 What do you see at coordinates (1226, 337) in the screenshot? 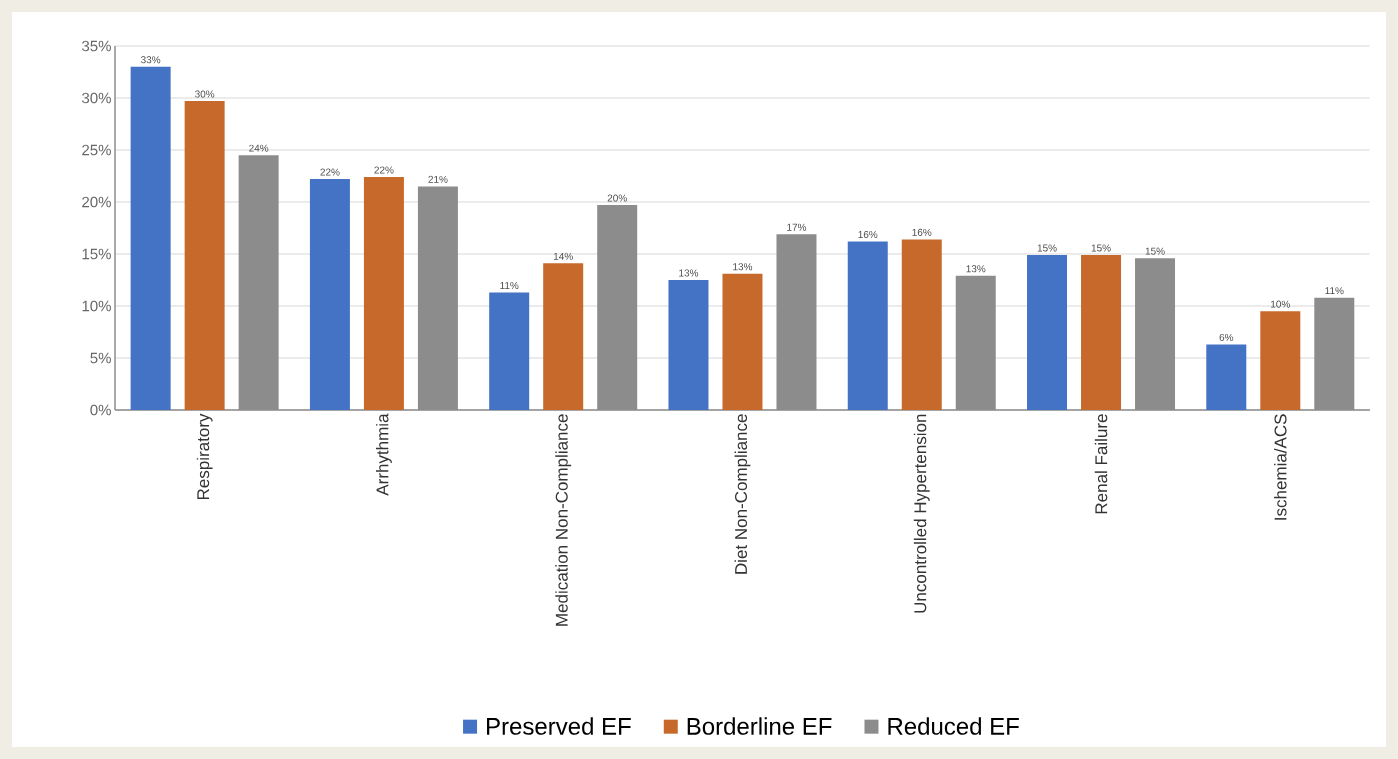
I see `data-label: 6%` at bounding box center [1226, 337].